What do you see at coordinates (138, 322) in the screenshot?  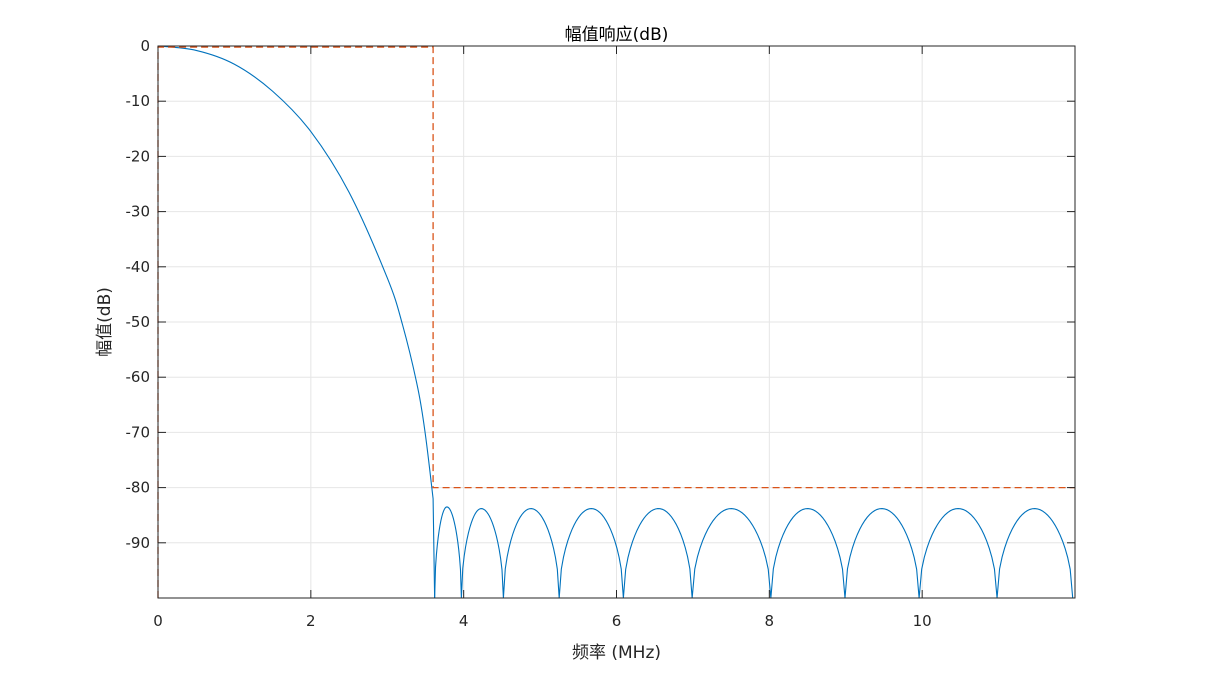 I see `y-tick-label: -50` at bounding box center [138, 322].